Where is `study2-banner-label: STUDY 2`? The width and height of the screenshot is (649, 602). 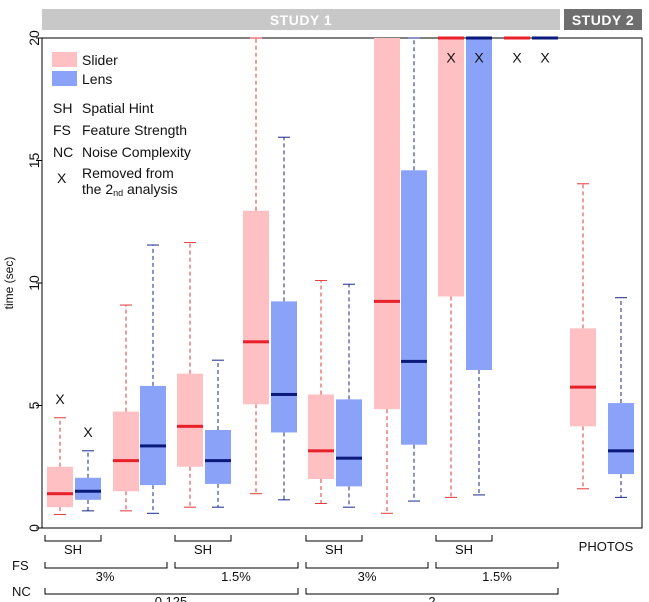
study2-banner-label: STUDY 2 is located at coordinates (603, 20).